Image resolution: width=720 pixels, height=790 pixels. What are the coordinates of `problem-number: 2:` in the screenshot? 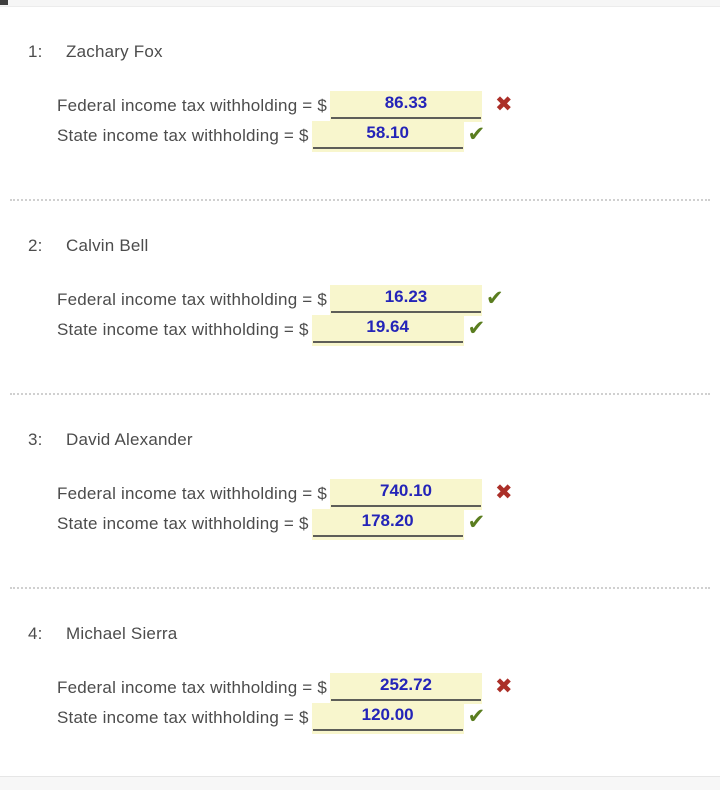 It's located at (35, 245).